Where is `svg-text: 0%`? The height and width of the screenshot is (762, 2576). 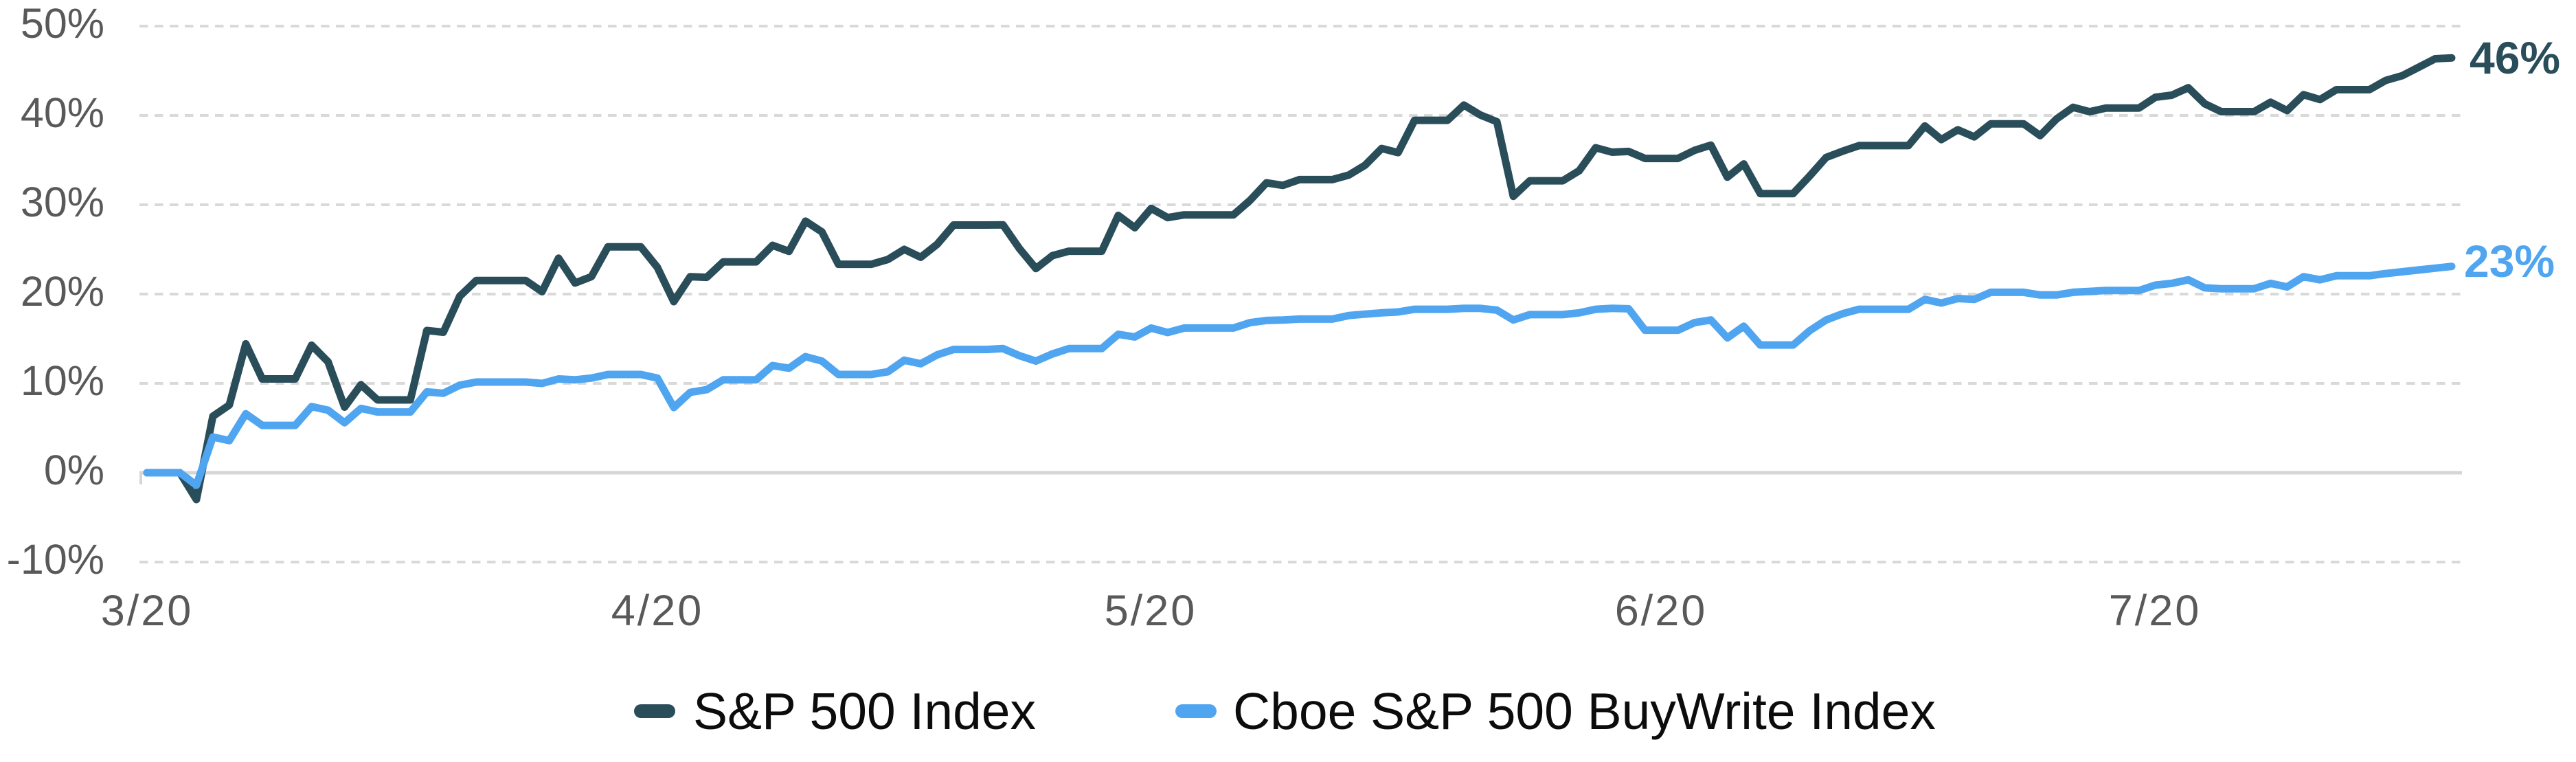
svg-text: 0% is located at coordinates (74, 470).